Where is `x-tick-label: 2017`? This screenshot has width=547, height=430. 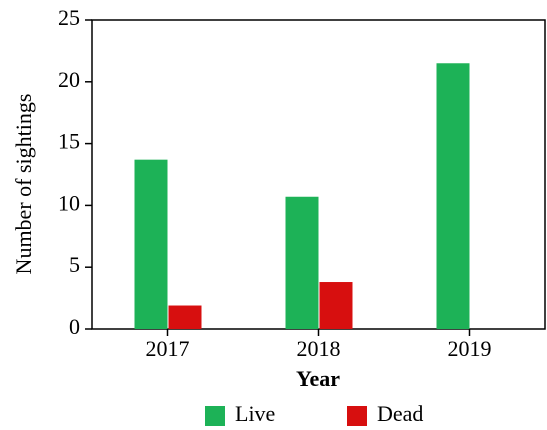 x-tick-label: 2017 is located at coordinates (168, 348).